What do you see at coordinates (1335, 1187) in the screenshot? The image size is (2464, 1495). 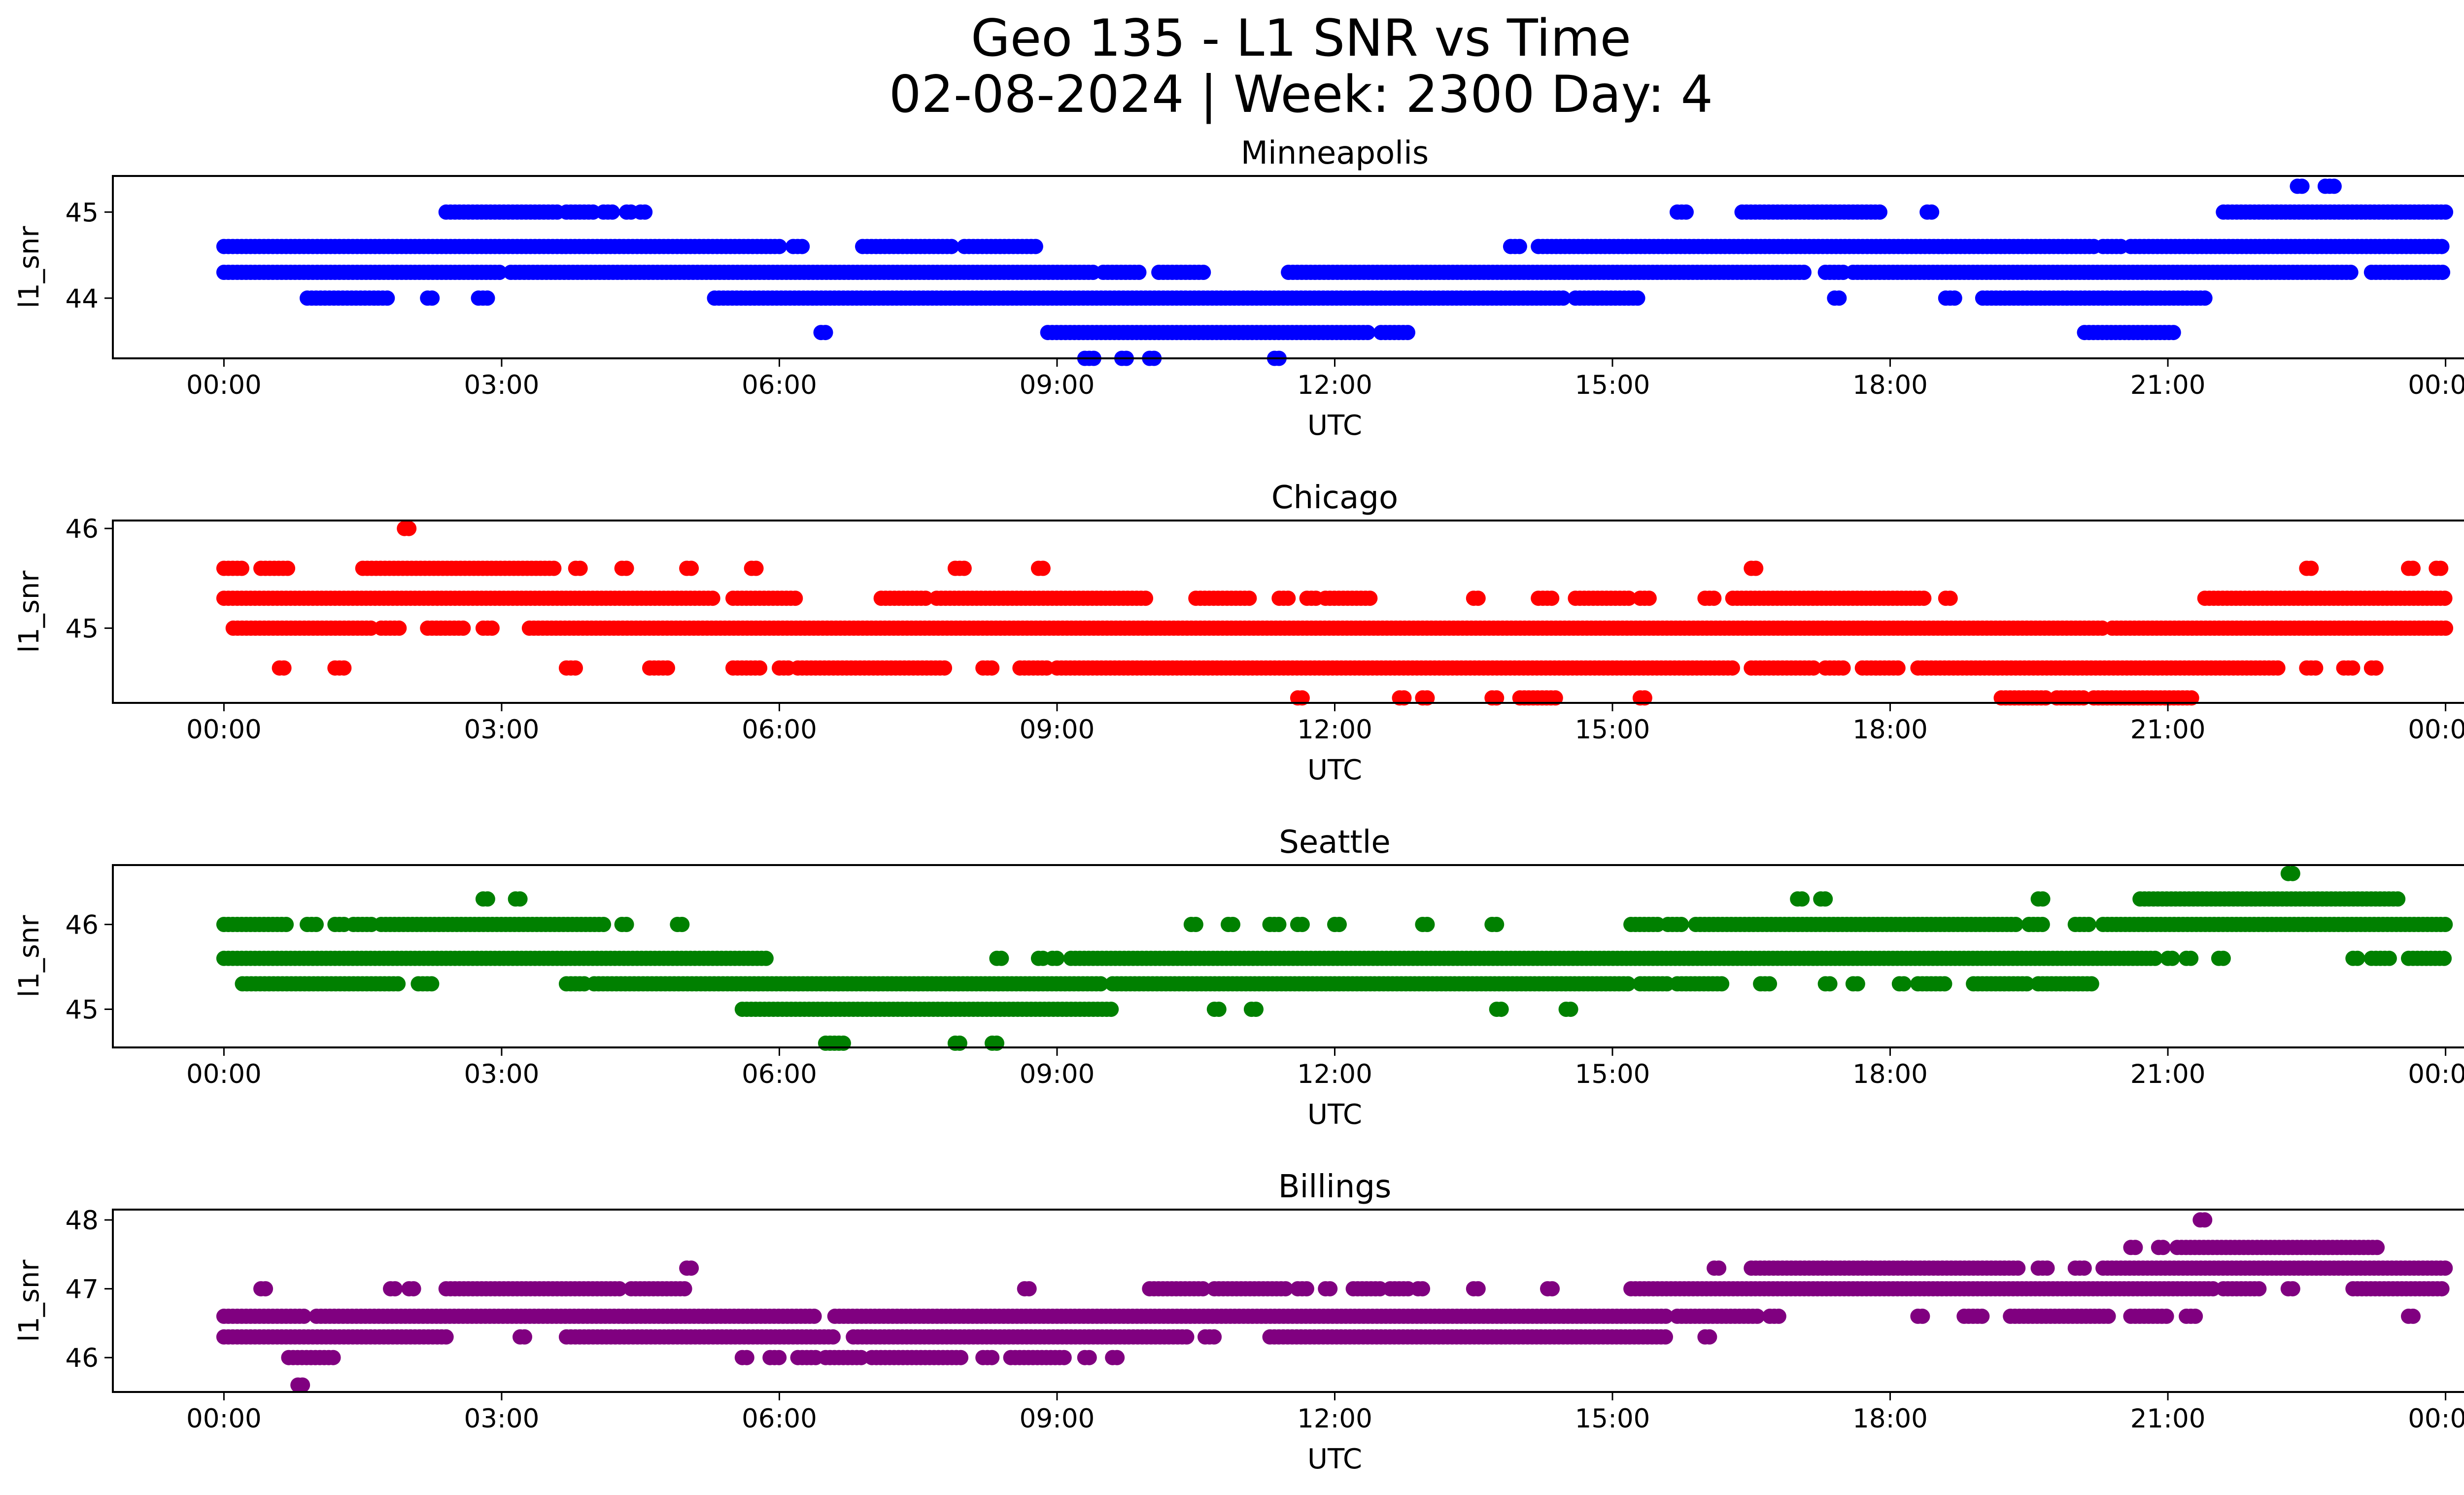 I see `panel-title: Billings` at bounding box center [1335, 1187].